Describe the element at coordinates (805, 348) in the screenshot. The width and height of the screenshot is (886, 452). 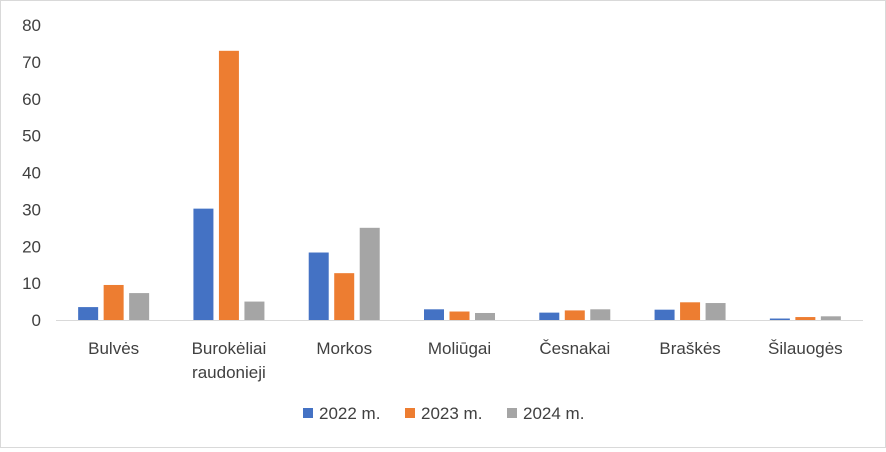
I see `category-label: Šilauogės` at that location.